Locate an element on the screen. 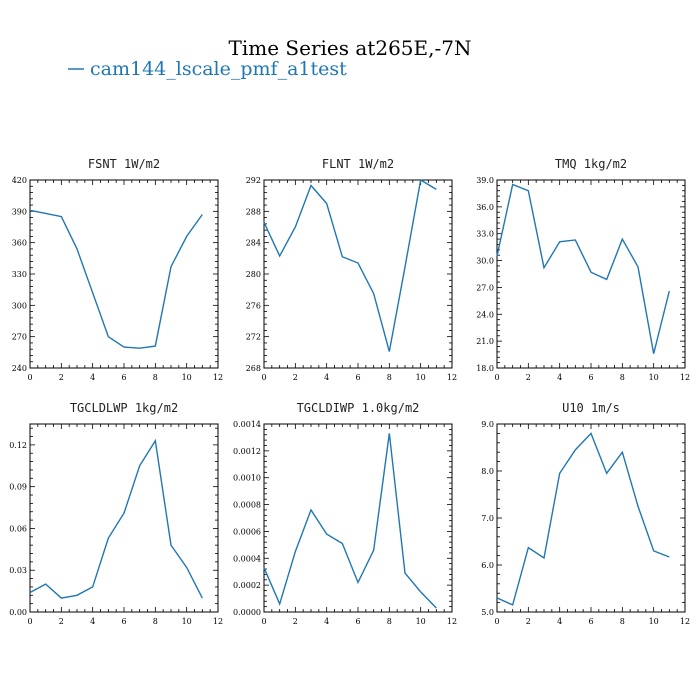  y-tick-label: 5.0 is located at coordinates (487, 612).